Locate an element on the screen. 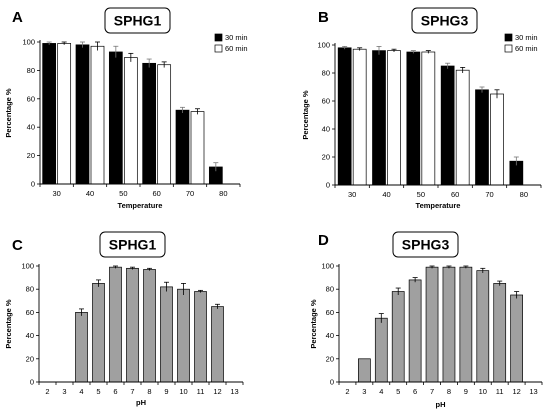 This screenshot has width=550, height=413. panel-letter-c: C is located at coordinates (17, 245).